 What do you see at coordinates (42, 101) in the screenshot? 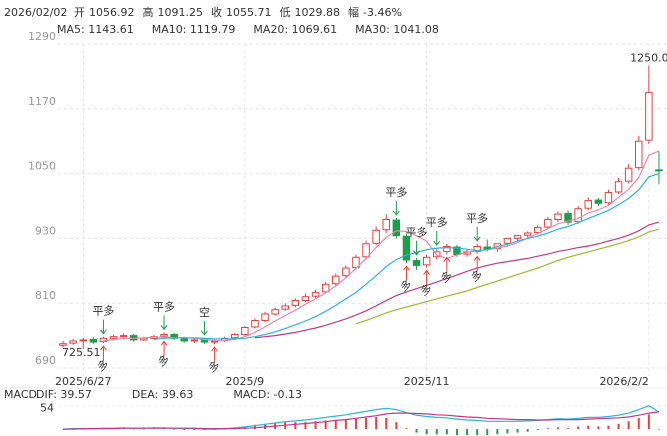
I see `y-tick-label: 1170` at bounding box center [42, 101].